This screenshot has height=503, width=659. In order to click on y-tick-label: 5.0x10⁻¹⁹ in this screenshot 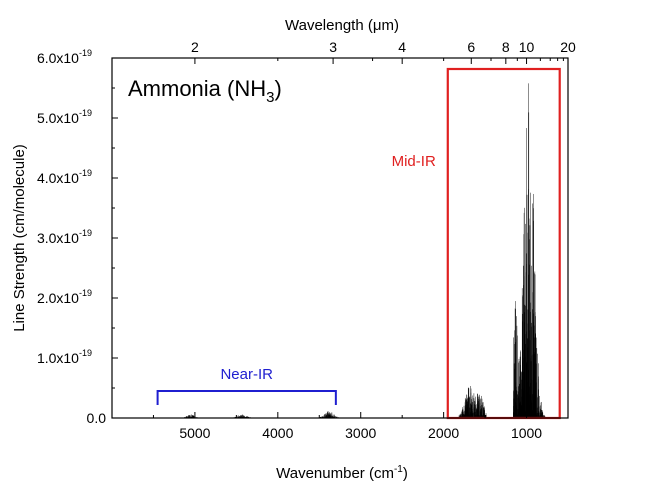, I will do `click(64, 117)`.